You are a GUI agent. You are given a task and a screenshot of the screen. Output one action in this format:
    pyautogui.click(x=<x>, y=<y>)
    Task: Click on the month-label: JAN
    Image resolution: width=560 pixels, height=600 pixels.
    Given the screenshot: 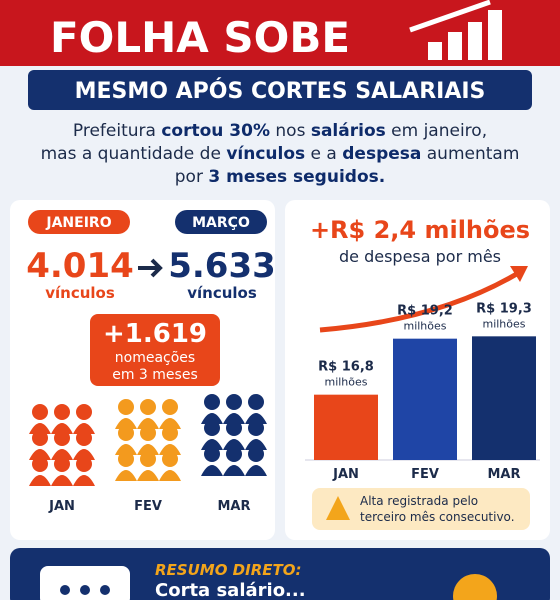 What is the action you would take?
    pyautogui.click(x=61, y=506)
    